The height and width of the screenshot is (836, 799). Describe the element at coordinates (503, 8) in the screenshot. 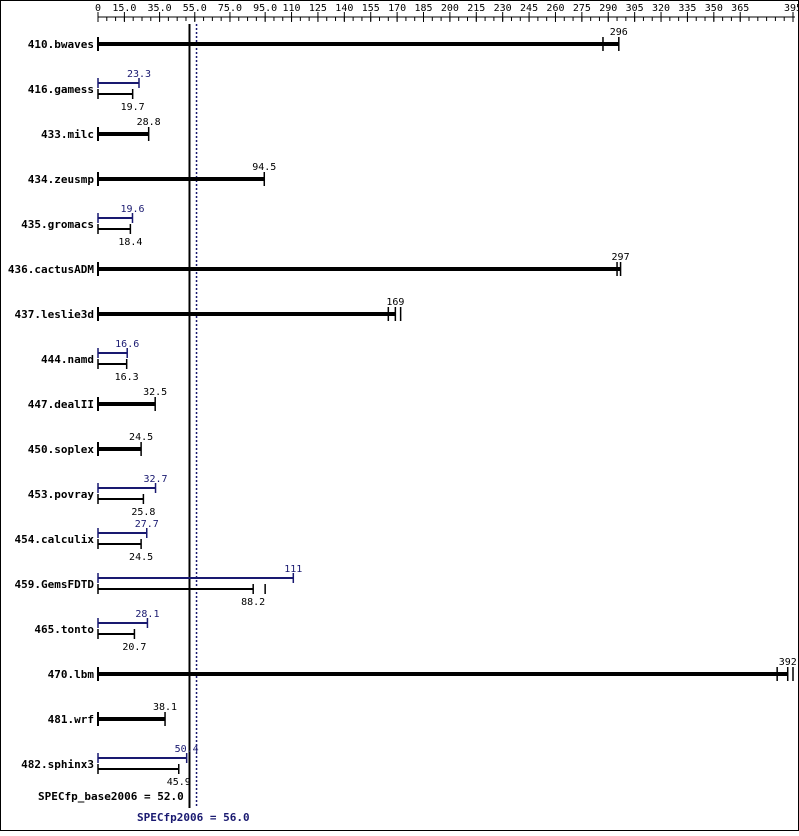

I see `x-tick-label: 230` at that location.